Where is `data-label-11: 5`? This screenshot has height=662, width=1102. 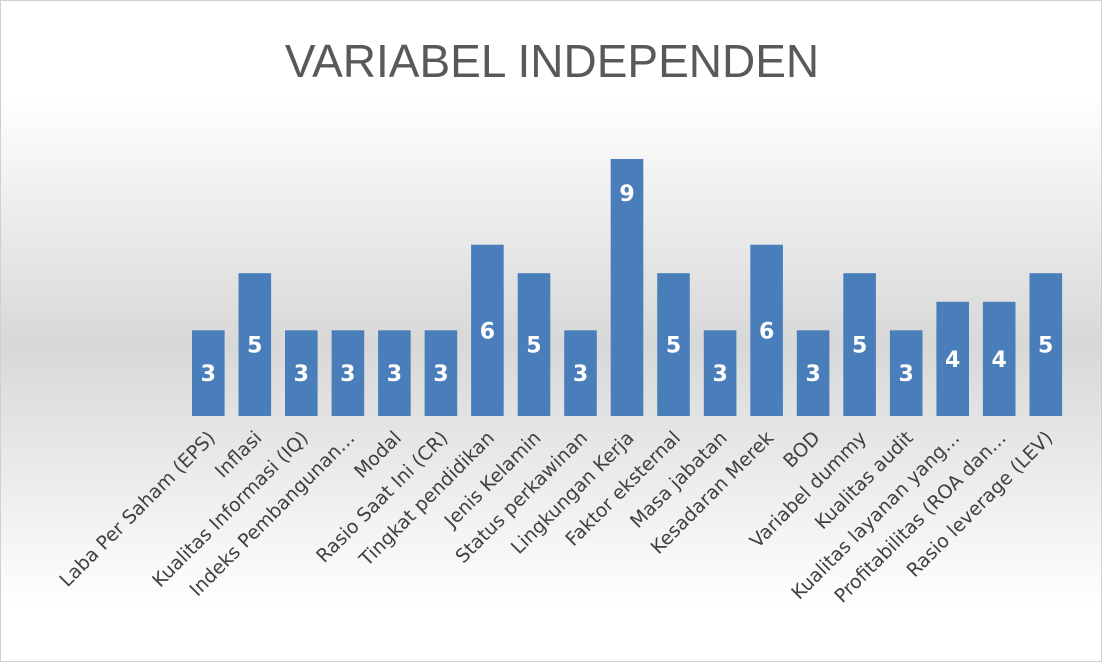 data-label-11: 5 is located at coordinates (673, 346).